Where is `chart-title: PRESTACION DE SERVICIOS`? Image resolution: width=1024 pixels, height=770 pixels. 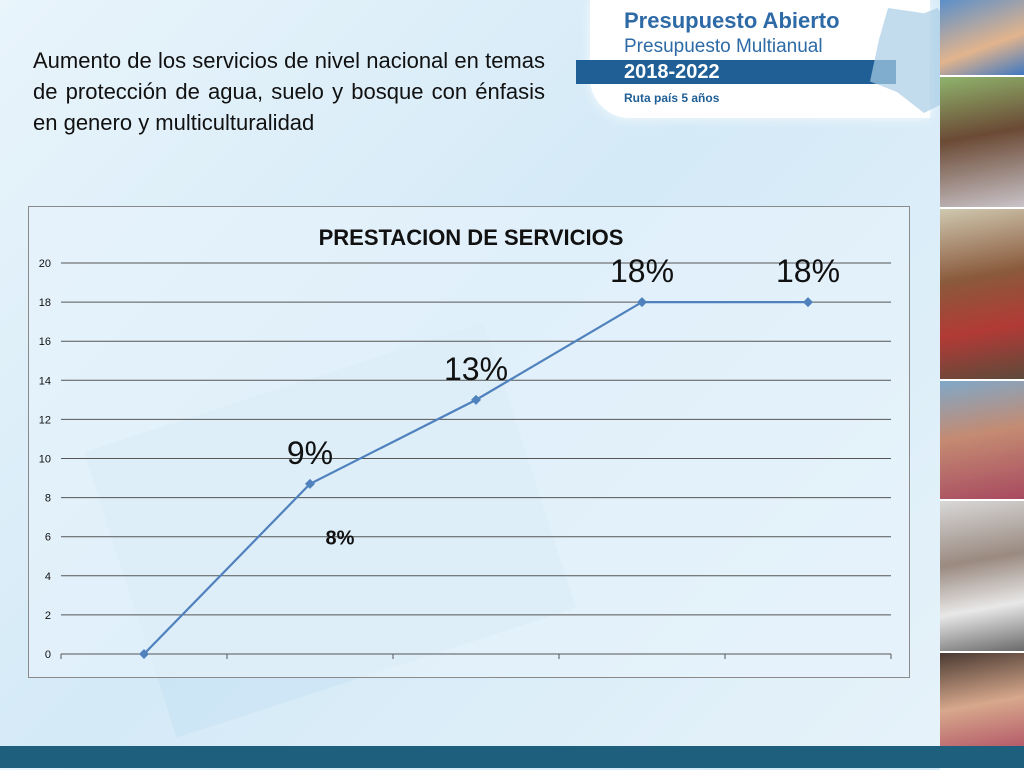
chart-title: PRESTACION DE SERVICIOS is located at coordinates (471, 237).